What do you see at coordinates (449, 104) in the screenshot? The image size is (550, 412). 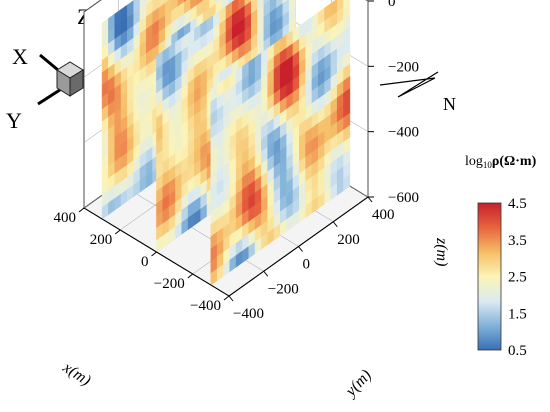 I see `north-label: N` at bounding box center [449, 104].